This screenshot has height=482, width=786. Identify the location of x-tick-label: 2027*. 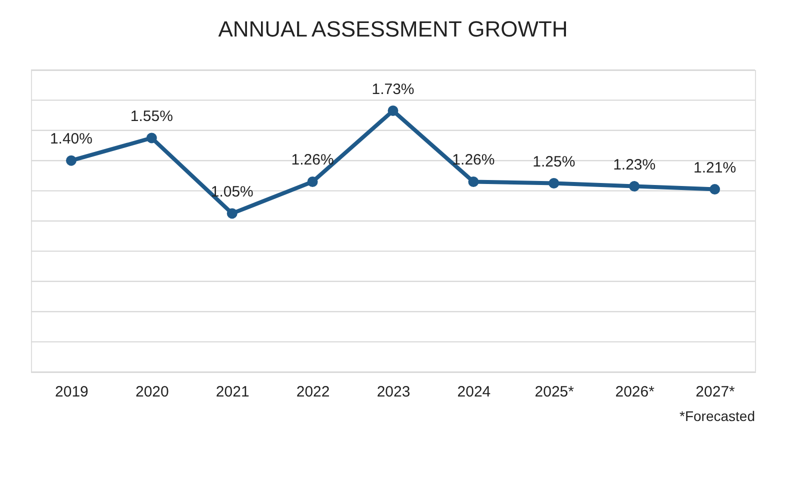
(716, 392).